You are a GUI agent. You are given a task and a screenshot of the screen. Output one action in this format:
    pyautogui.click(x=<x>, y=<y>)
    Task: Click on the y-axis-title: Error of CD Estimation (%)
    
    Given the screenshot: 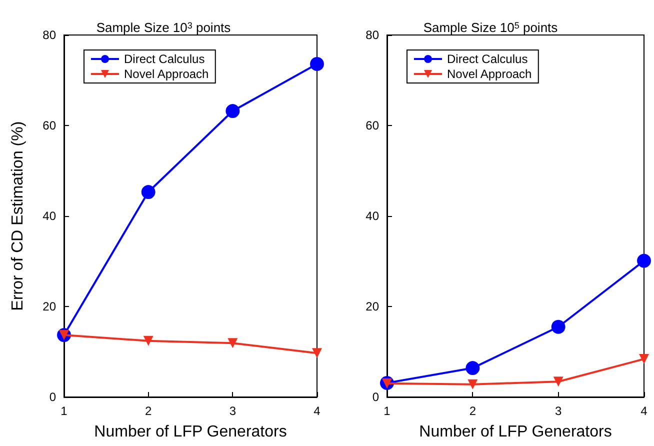 What is the action you would take?
    pyautogui.click(x=18, y=216)
    